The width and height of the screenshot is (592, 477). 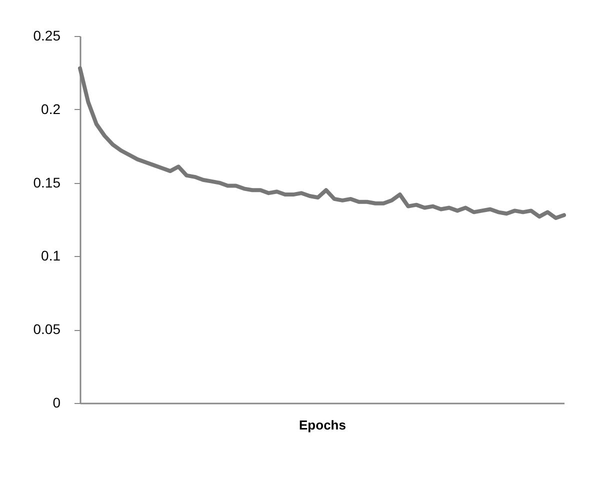 What do you see at coordinates (51, 108) in the screenshot?
I see `y-tick-label: 0.2` at bounding box center [51, 108].